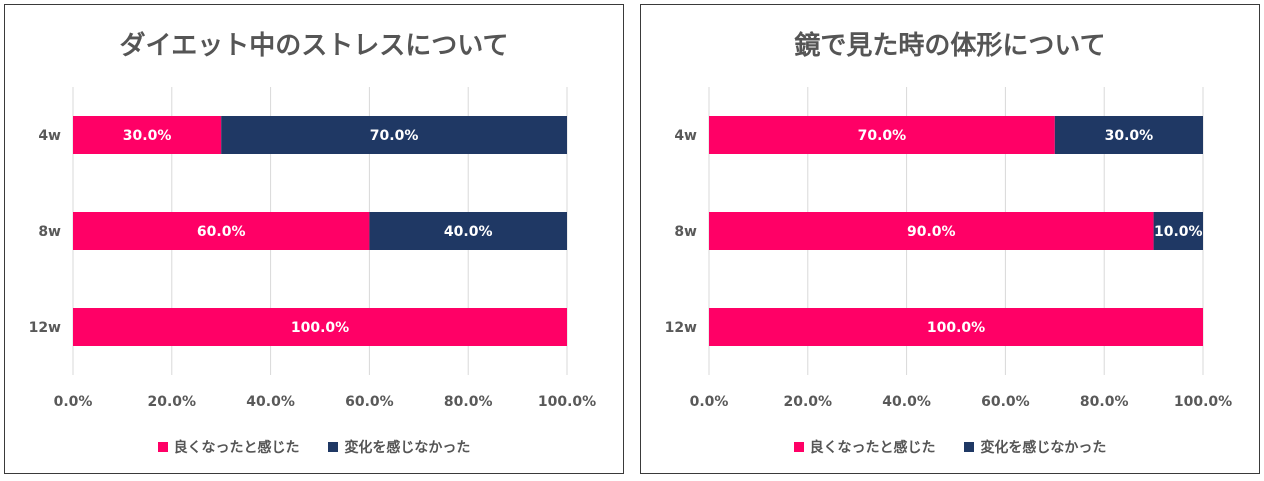 The image size is (1264, 481). I want to click on data-label: 90.0%, so click(931, 232).